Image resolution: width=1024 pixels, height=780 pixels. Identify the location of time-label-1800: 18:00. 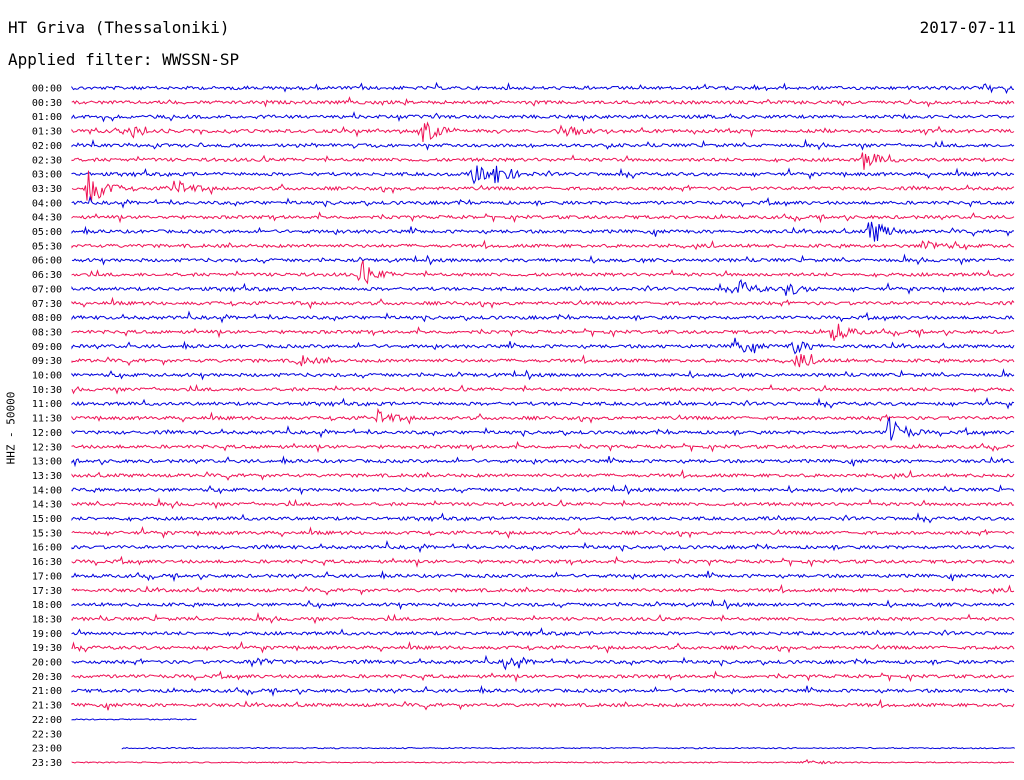
(47, 605).